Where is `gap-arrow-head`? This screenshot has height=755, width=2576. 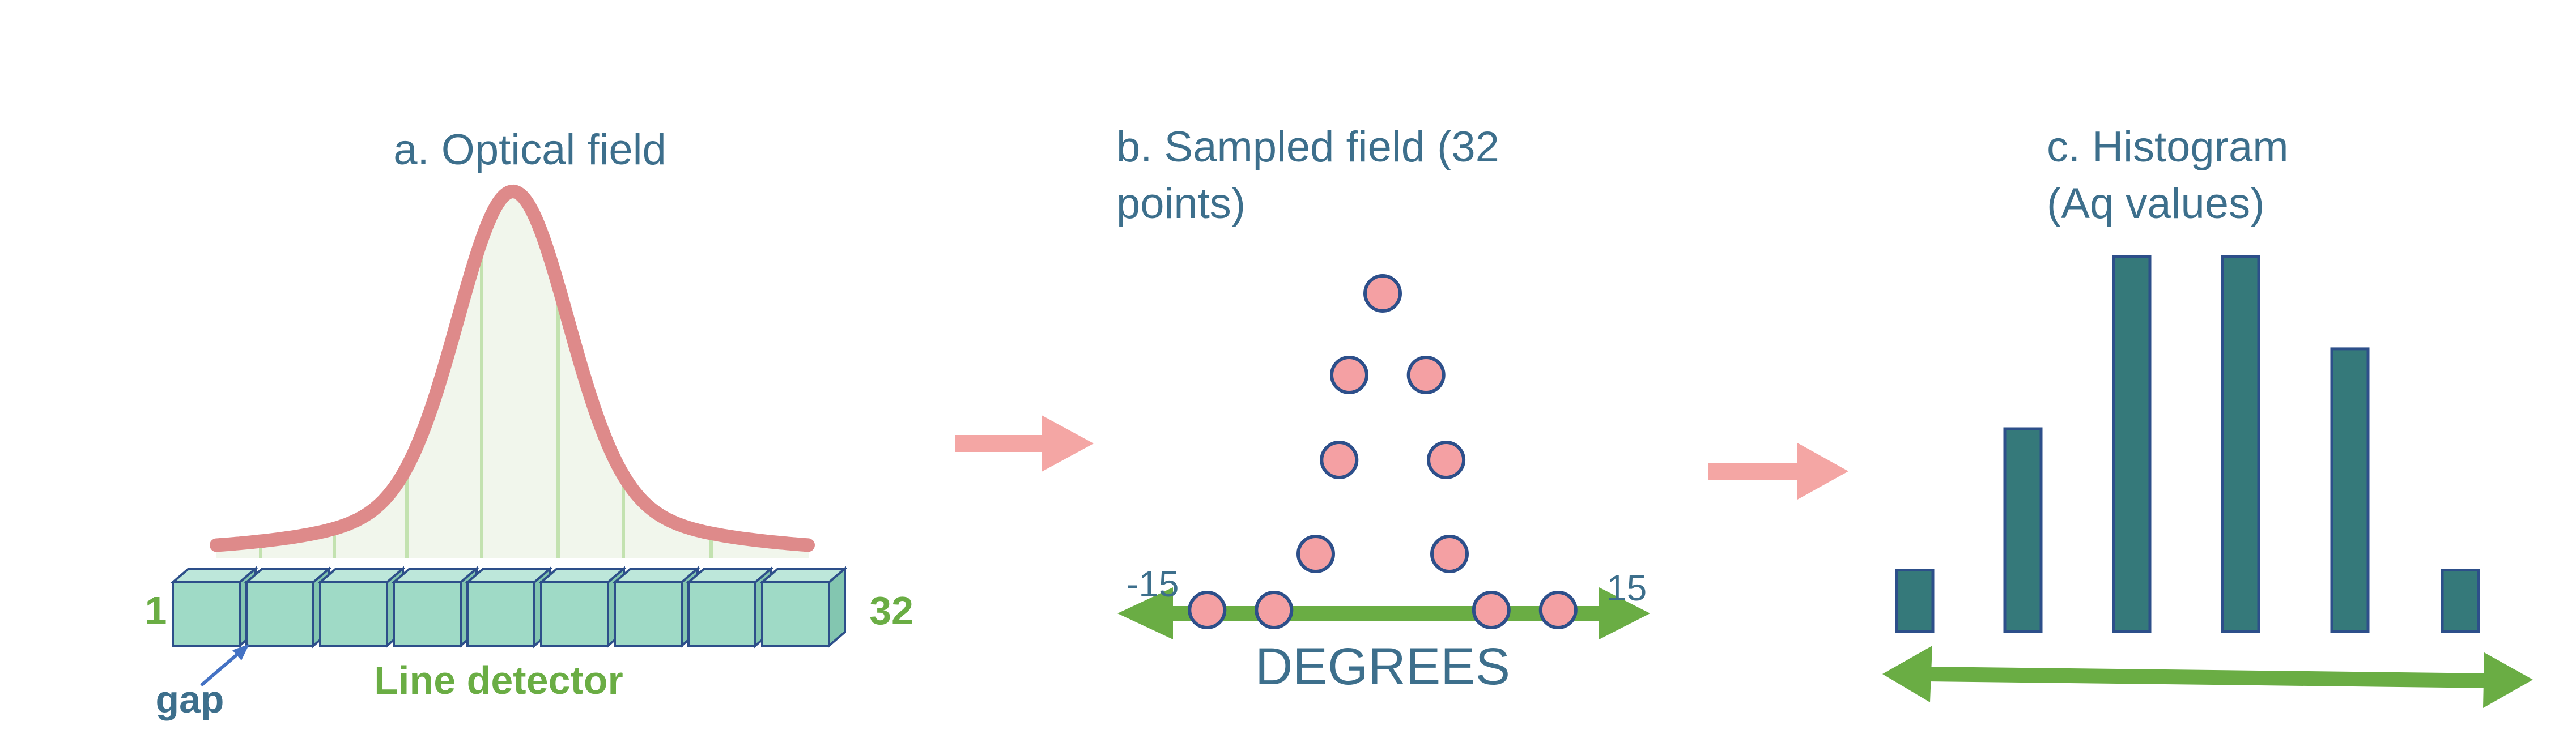 gap-arrow-head is located at coordinates (240, 652).